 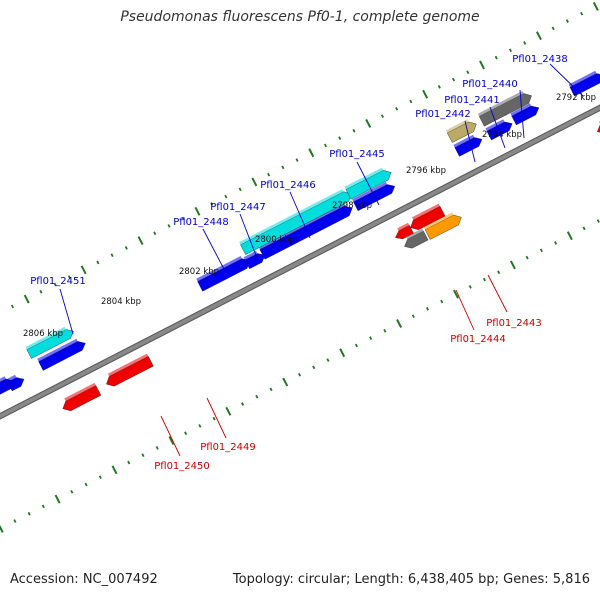 I want to click on tick-label: 2802 kbp, so click(x=199, y=272).